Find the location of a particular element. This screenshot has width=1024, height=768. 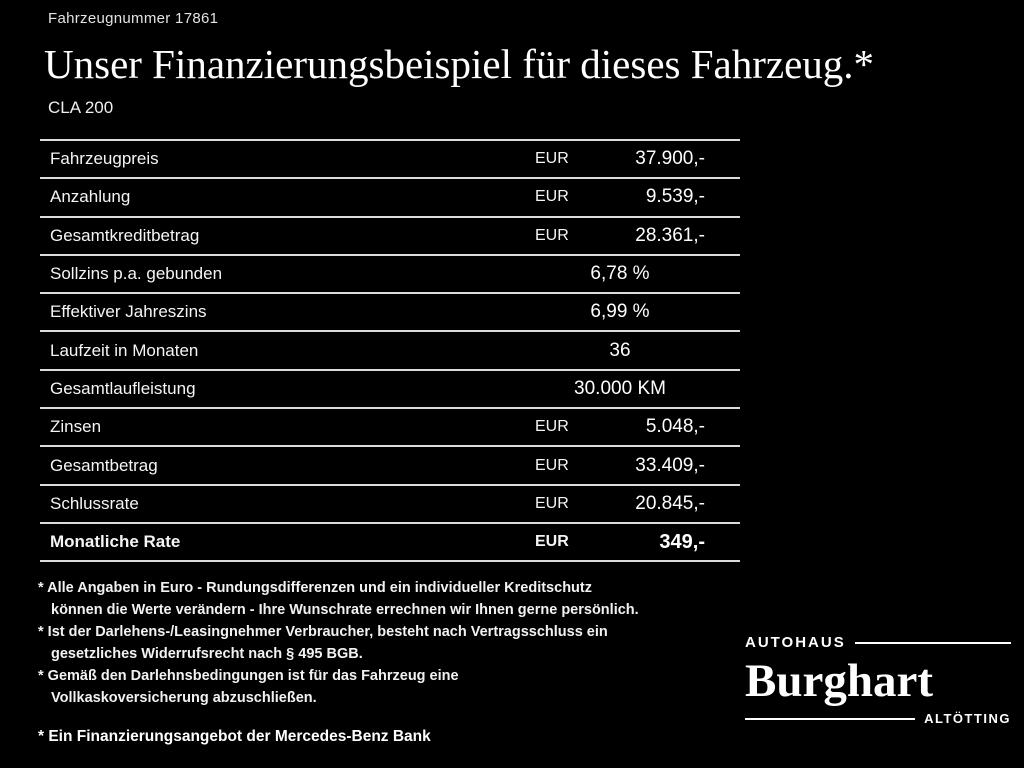

row-value: 6,78 % is located at coordinates (620, 274).